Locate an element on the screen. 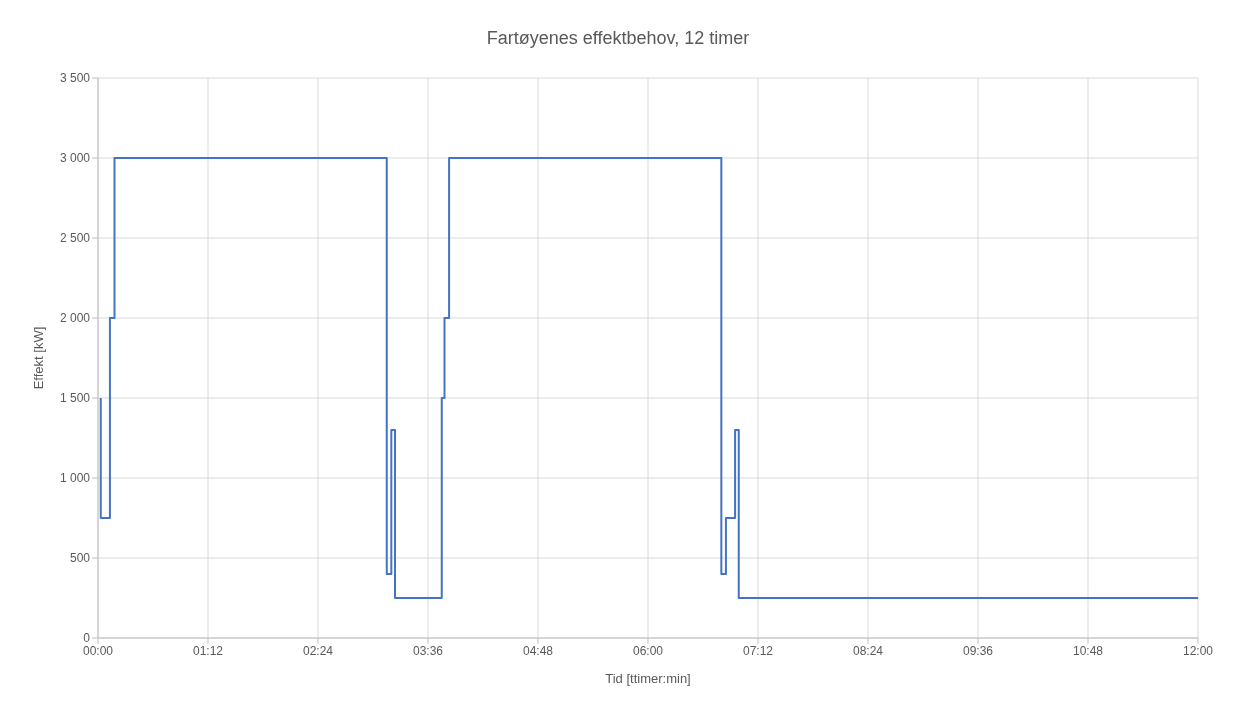 This screenshot has height=720, width=1236. x-tick-label: 10:48 is located at coordinates (1088, 650).